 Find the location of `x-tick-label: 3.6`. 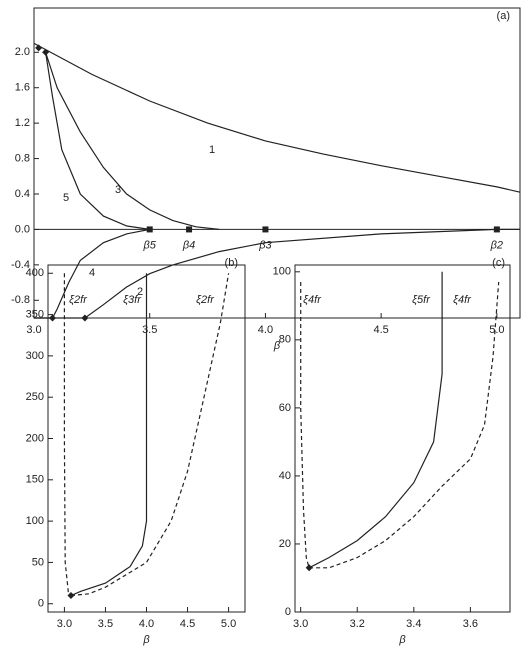

x-tick-label: 3.6 is located at coordinates (470, 624).